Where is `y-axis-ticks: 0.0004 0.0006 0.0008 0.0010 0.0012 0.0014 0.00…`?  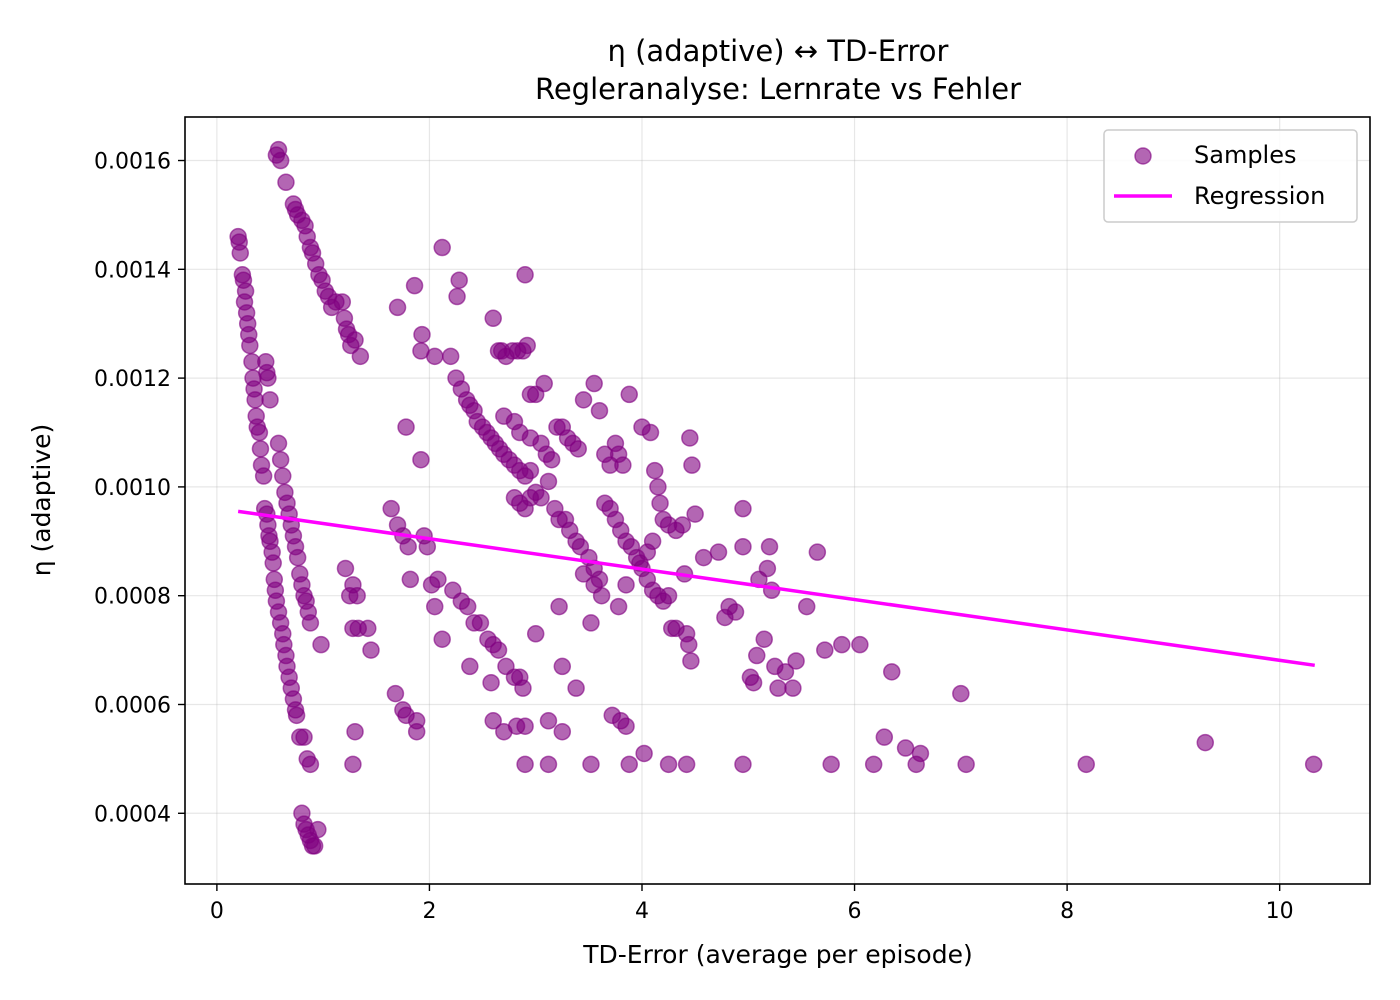 y-axis-ticks: 0.0004 0.0006 0.0008 0.0010 0.0012 0.0014 0.00… is located at coordinates (139, 488).